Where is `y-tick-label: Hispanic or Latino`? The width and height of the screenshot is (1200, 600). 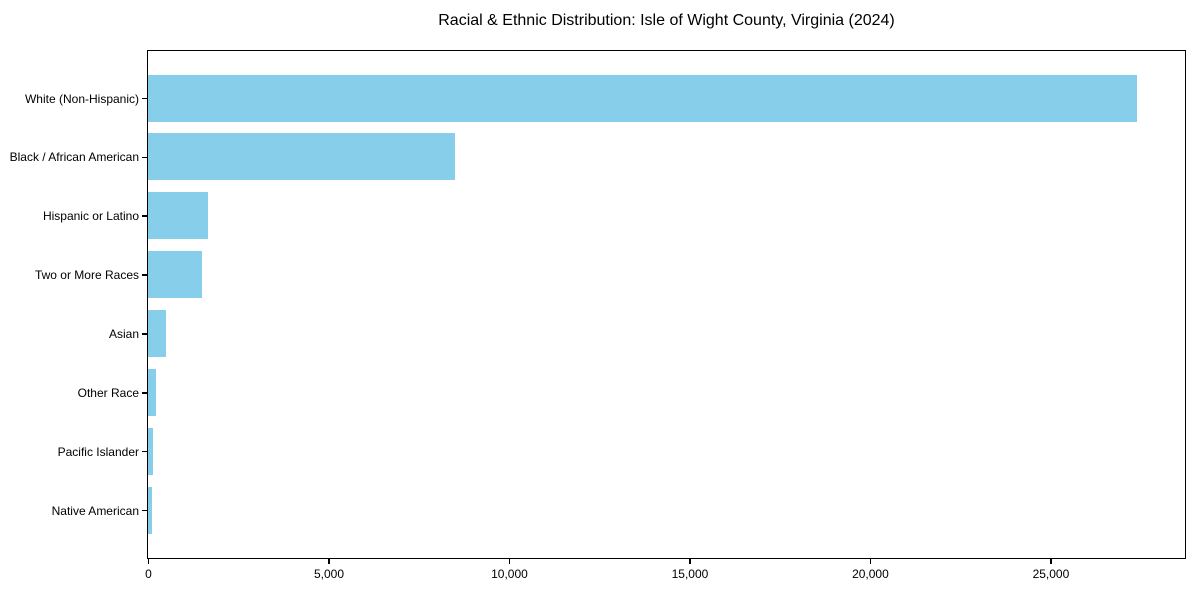 y-tick-label: Hispanic or Latino is located at coordinates (90, 216).